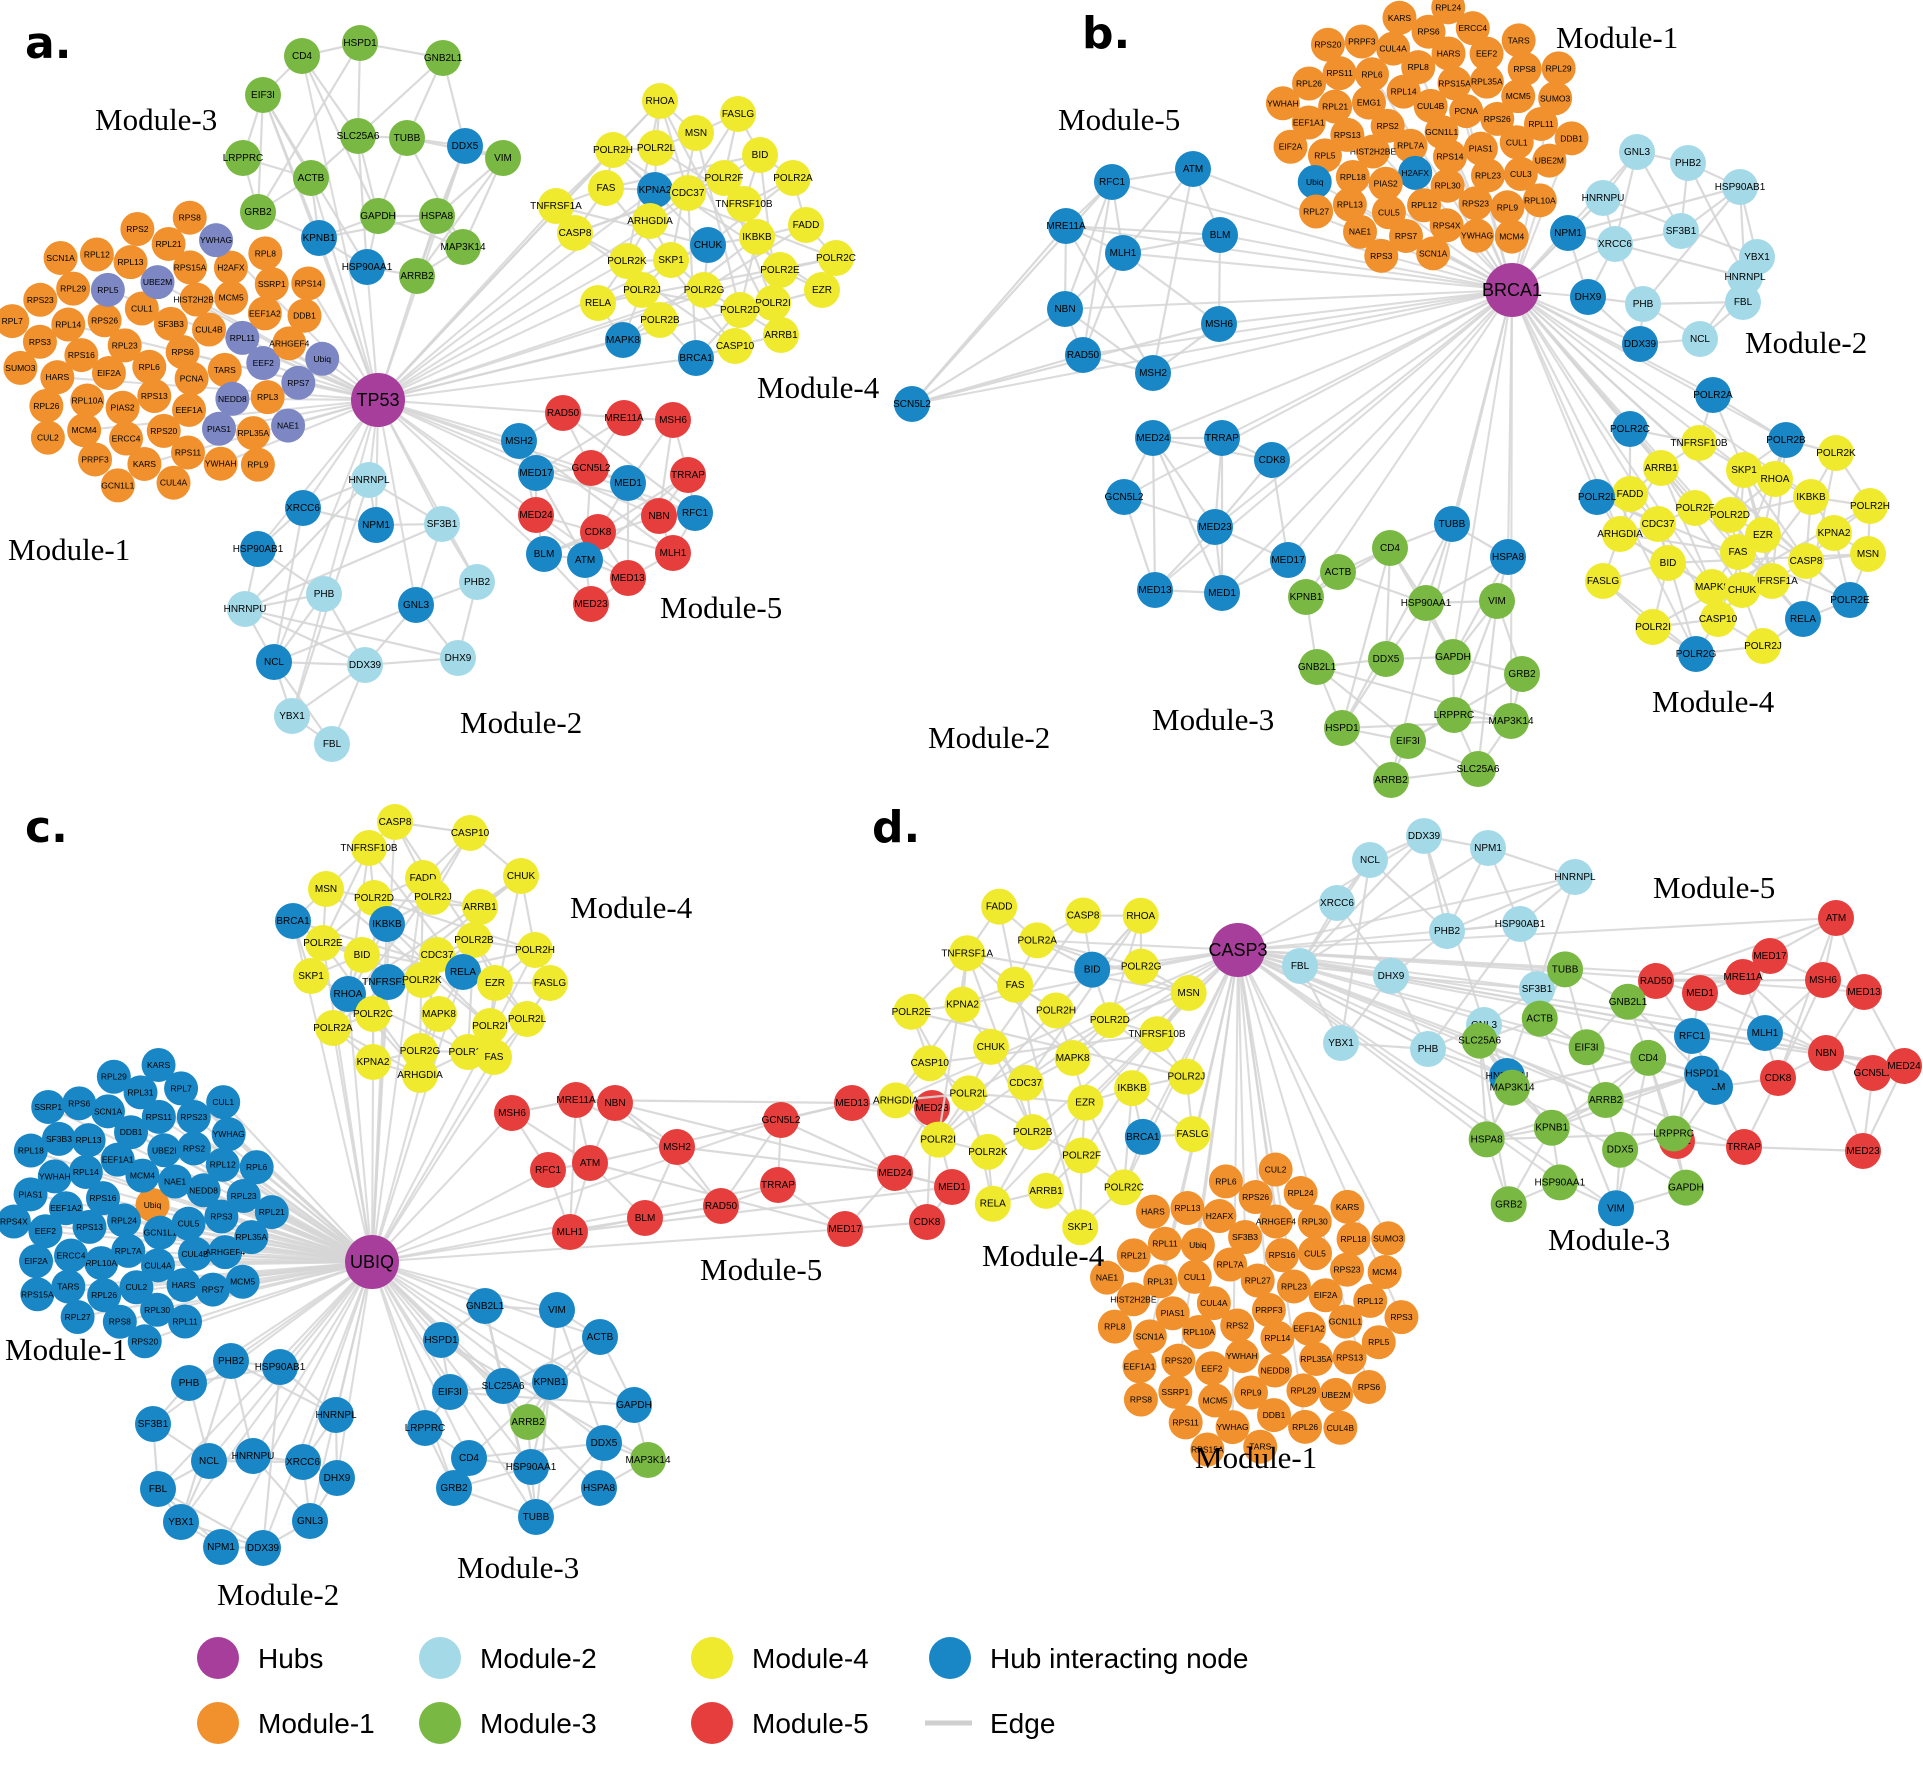  I want to click on node-circle-RPS6, so click(79, 1103).